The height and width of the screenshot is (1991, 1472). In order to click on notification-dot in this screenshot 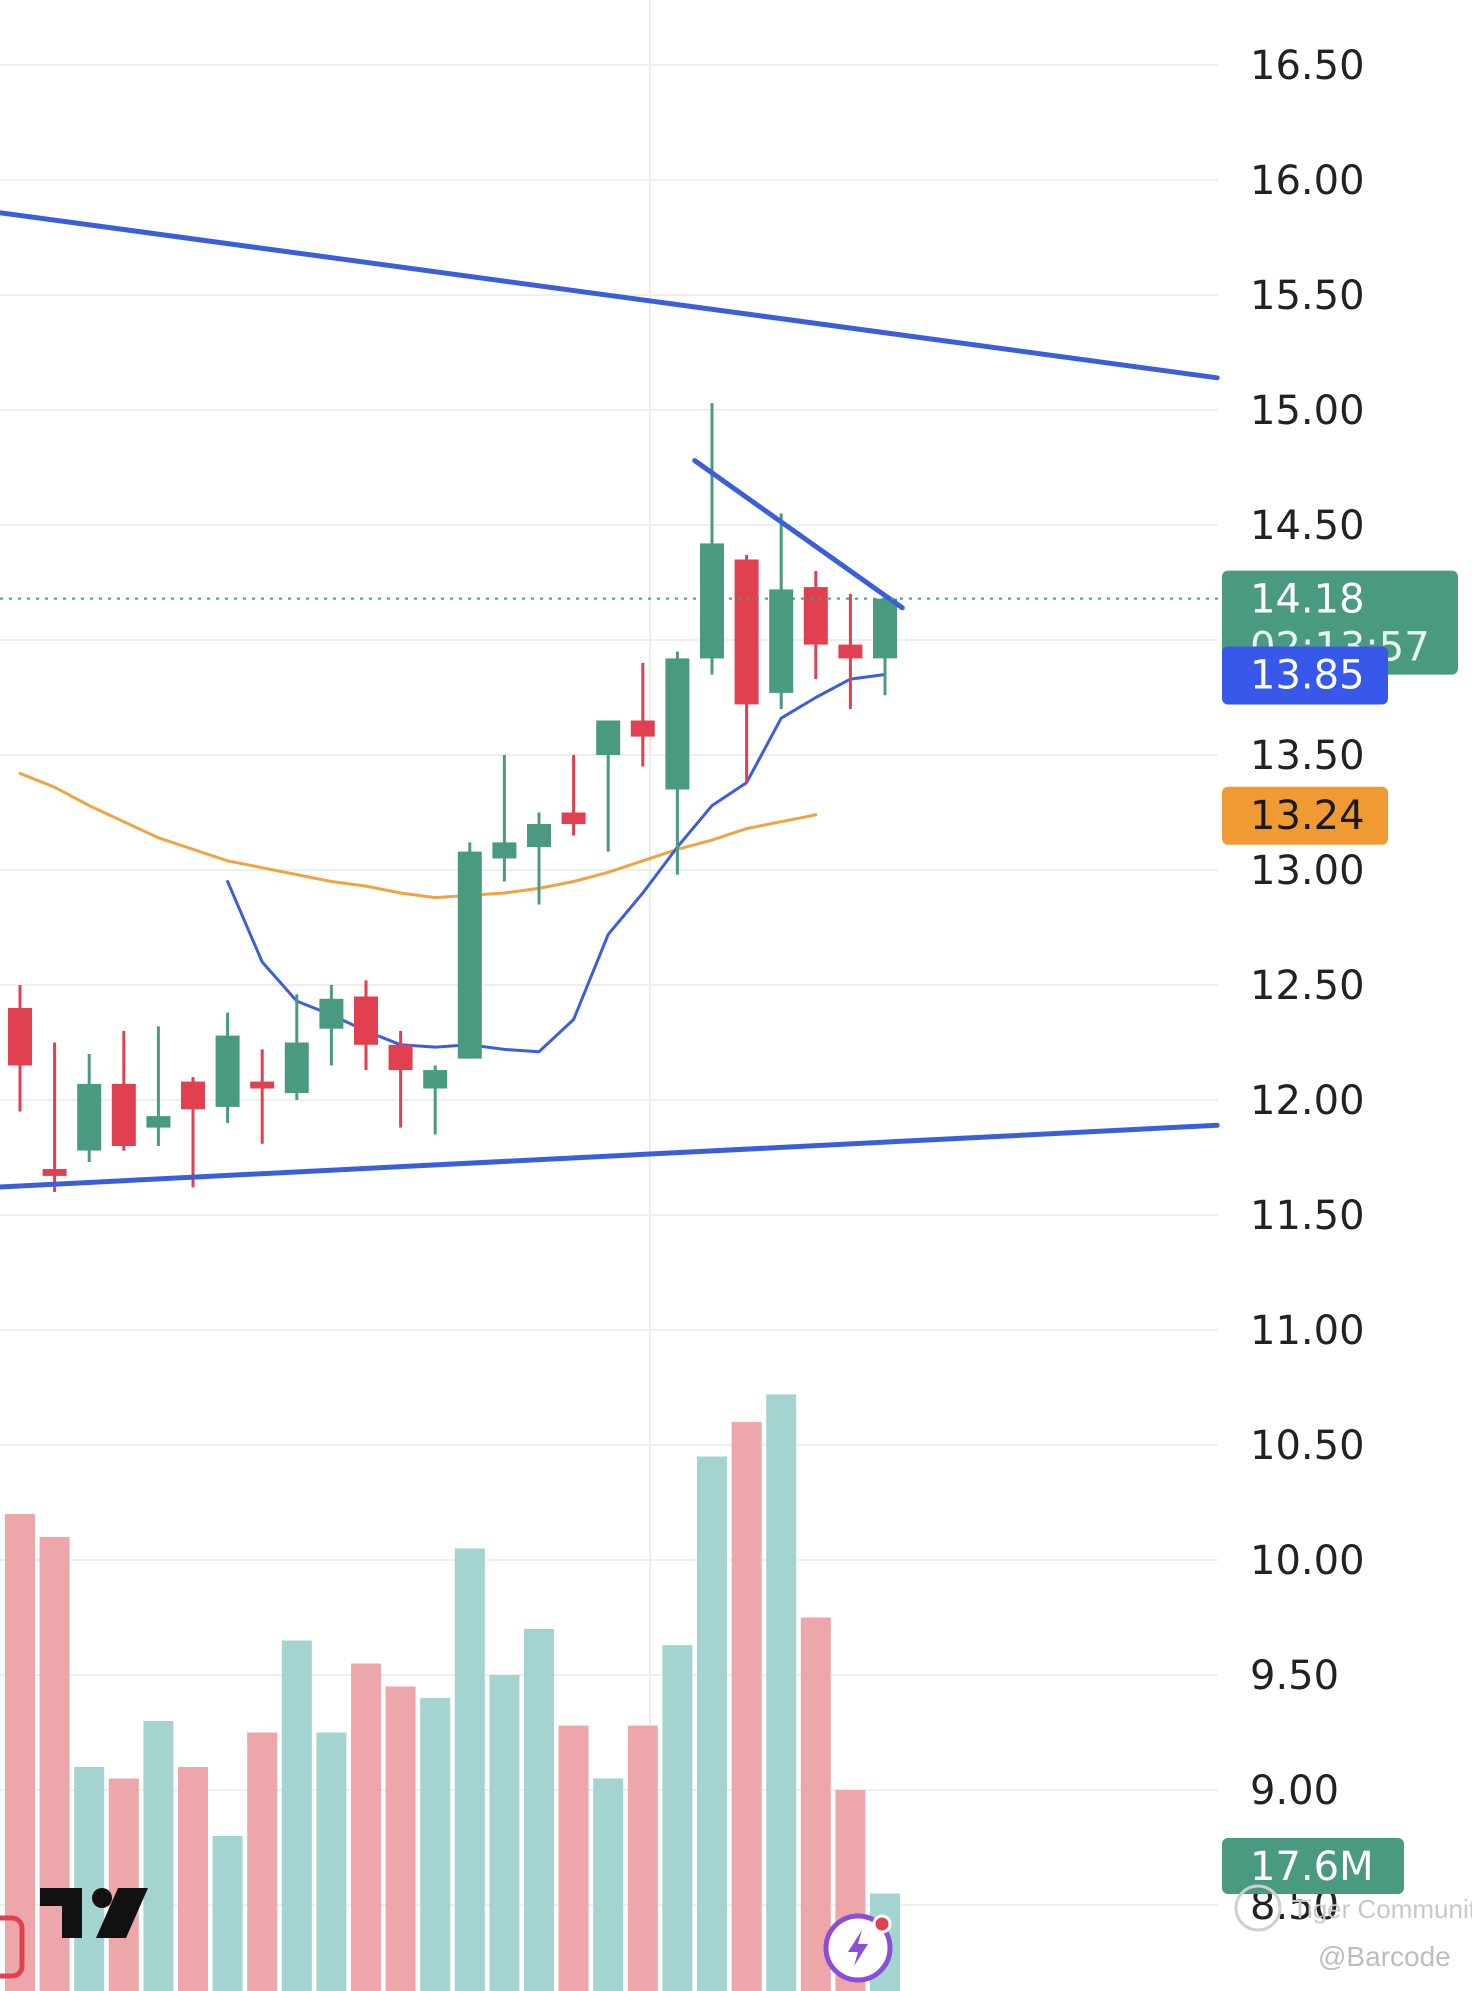, I will do `click(882, 1924)`.